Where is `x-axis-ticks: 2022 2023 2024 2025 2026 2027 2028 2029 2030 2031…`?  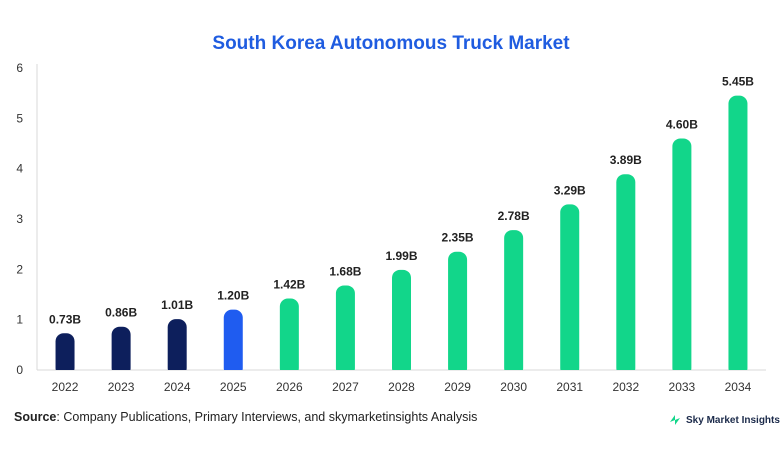
x-axis-ticks: 2022 2023 2024 2025 2026 2027 2028 2029 2030 2031… is located at coordinates (402, 387).